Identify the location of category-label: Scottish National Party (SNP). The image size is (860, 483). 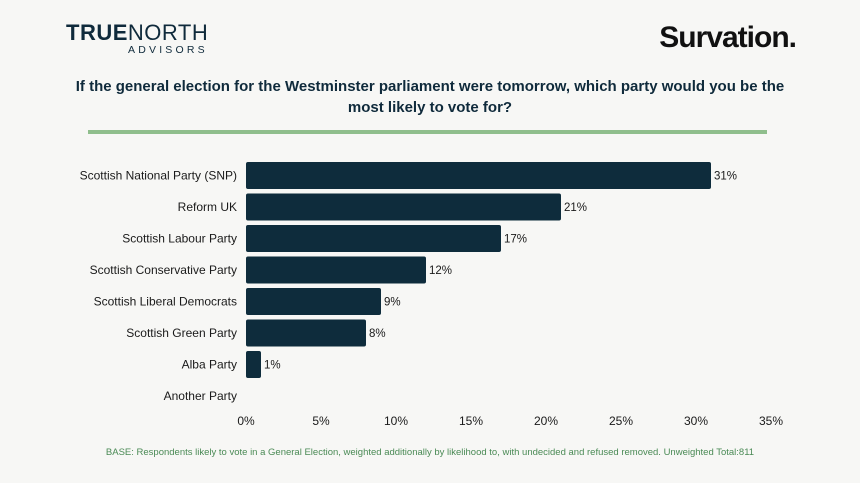
(158, 176).